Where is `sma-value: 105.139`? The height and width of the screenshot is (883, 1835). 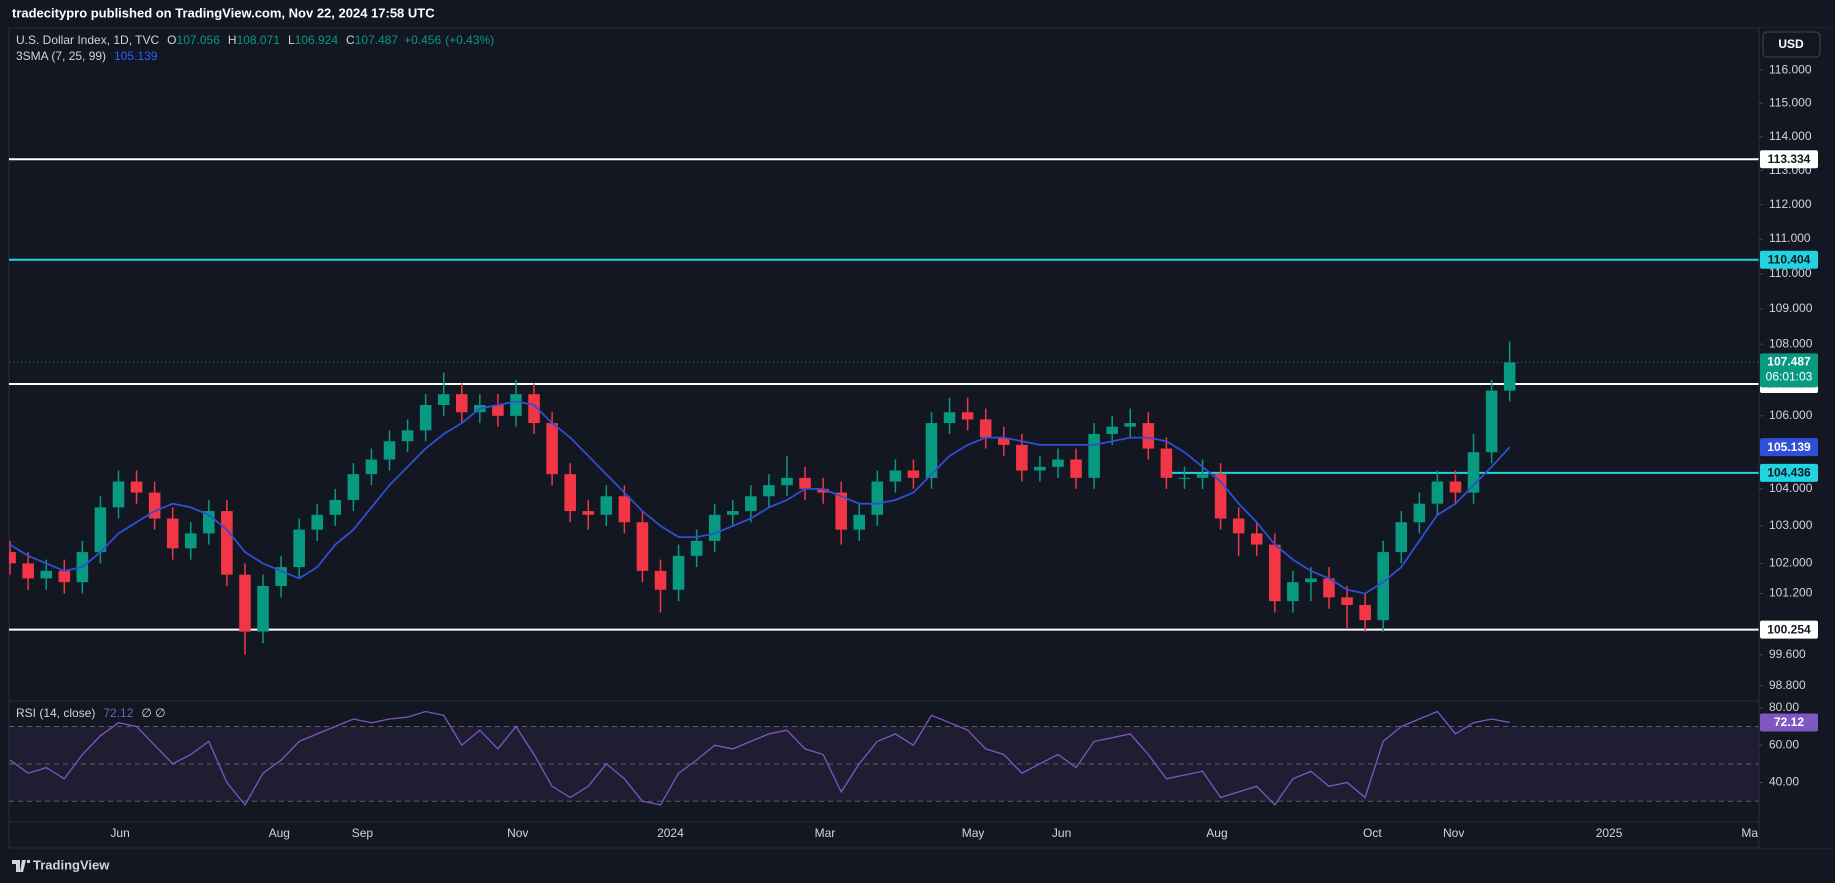 sma-value: 105.139 is located at coordinates (136, 56).